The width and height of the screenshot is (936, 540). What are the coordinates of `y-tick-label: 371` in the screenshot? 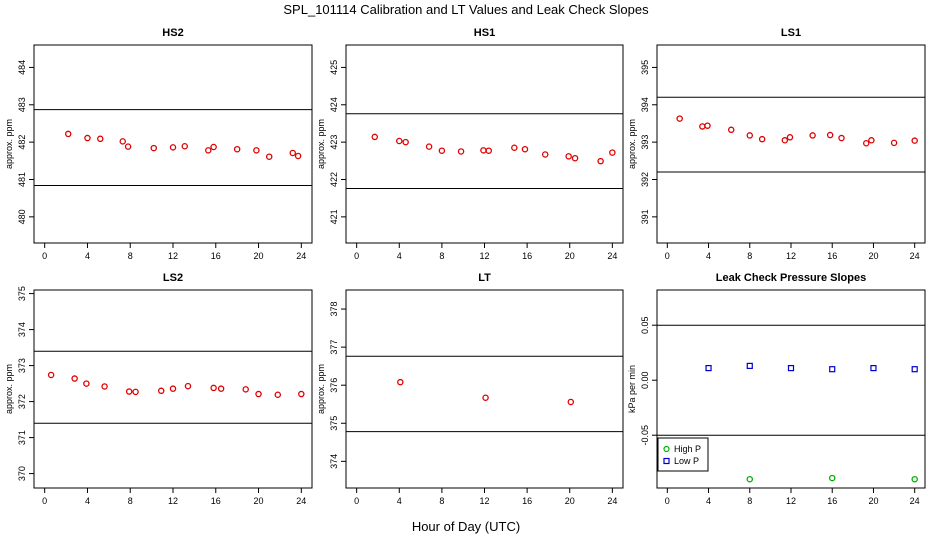 It's located at (22, 437).